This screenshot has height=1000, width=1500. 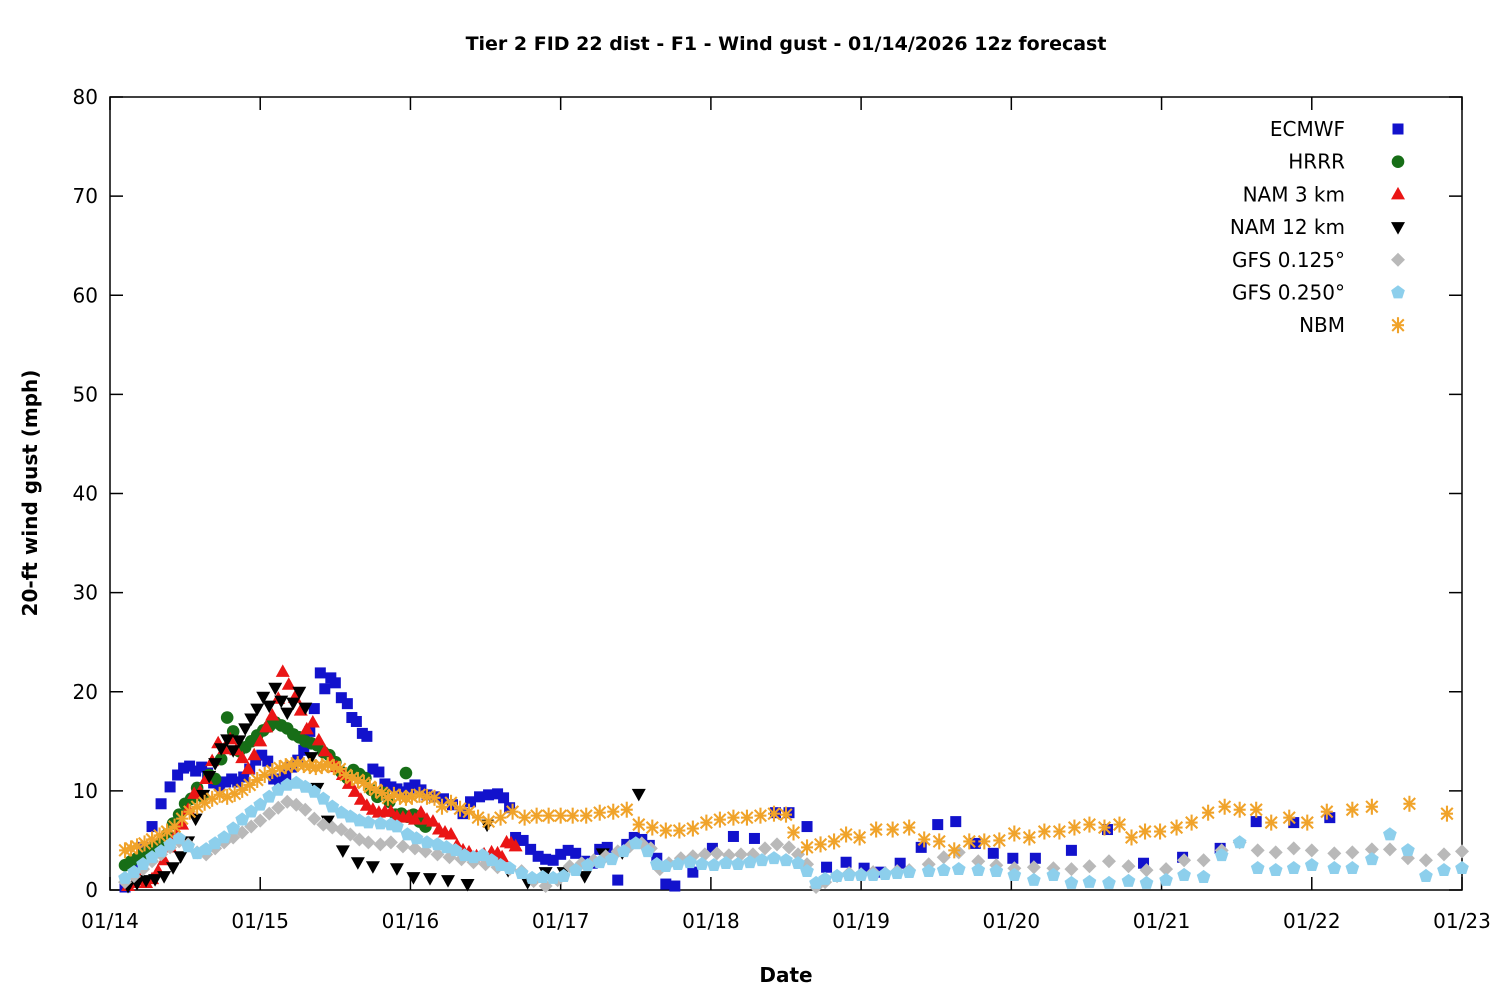 What do you see at coordinates (85, 593) in the screenshot?
I see `y-tick-label: 30` at bounding box center [85, 593].